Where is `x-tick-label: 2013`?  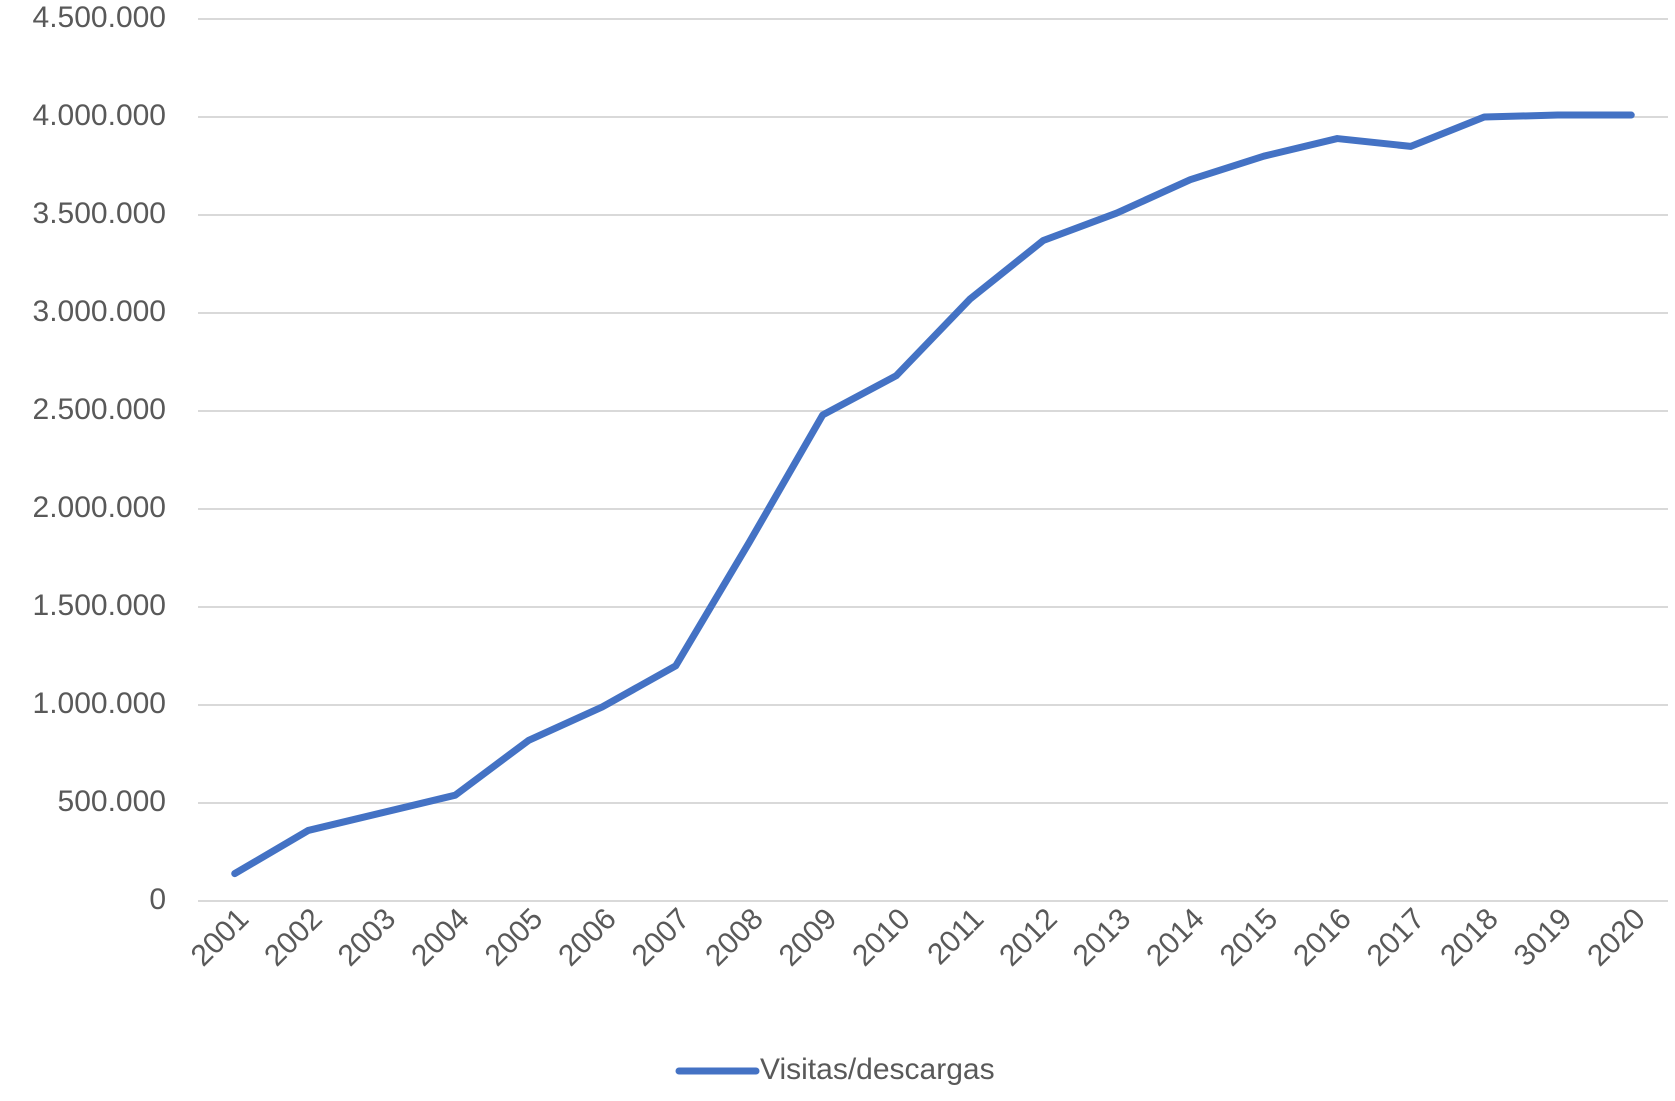 x-tick-label: 2013 is located at coordinates (1102, 937).